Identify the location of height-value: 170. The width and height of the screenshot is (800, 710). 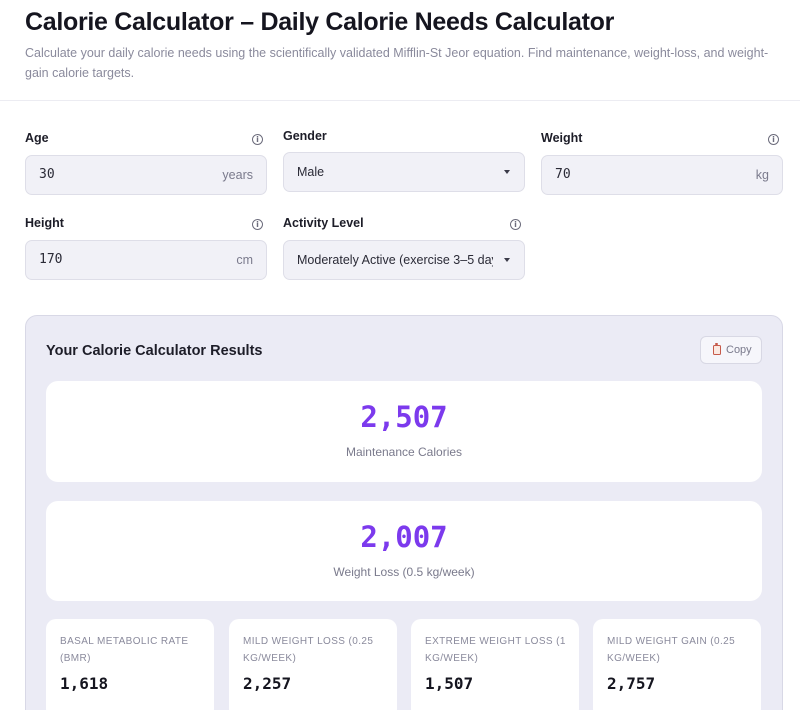
(51, 259).